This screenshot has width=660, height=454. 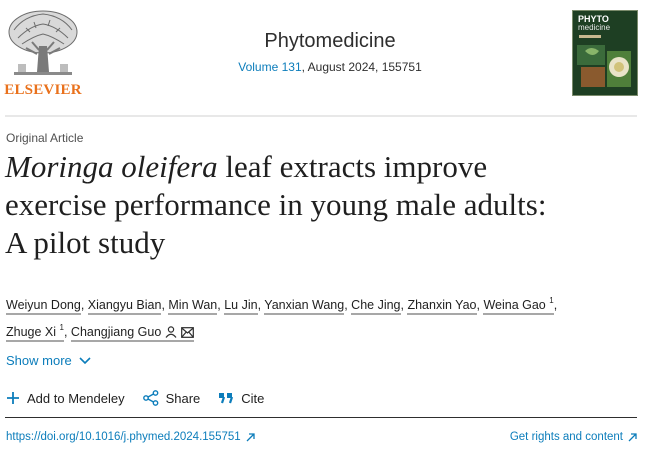 I want to click on author-link: Weina Gao 1, so click(x=518, y=306).